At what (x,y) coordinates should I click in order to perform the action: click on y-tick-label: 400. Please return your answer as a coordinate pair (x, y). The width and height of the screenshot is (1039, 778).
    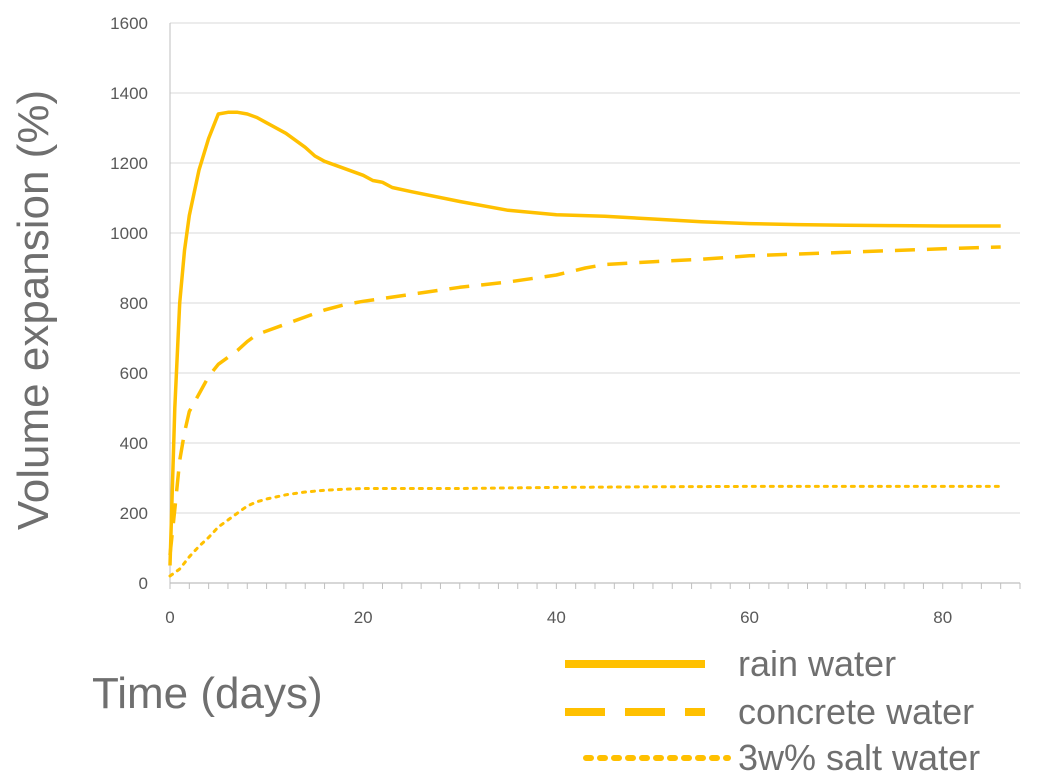
    Looking at the image, I should click on (134, 443).